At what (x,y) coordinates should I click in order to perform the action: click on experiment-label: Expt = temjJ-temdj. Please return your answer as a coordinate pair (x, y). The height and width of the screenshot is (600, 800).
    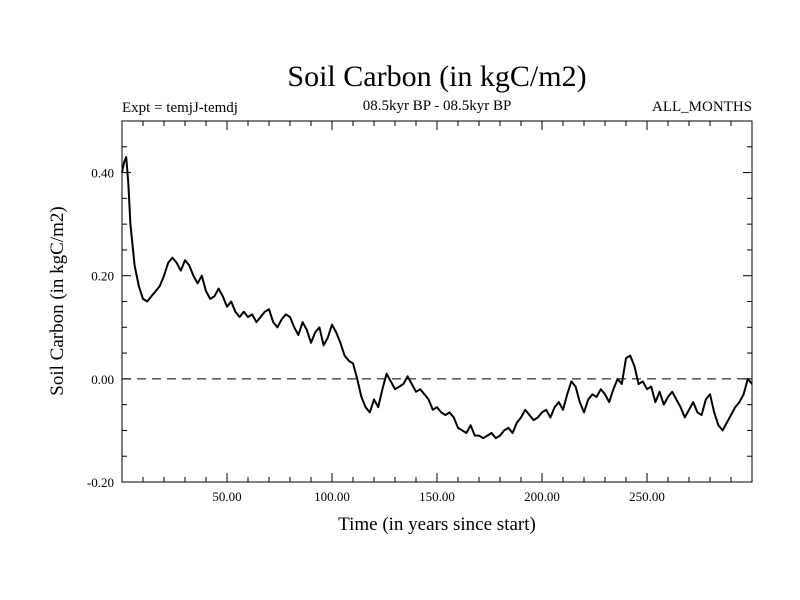
    Looking at the image, I should click on (180, 108).